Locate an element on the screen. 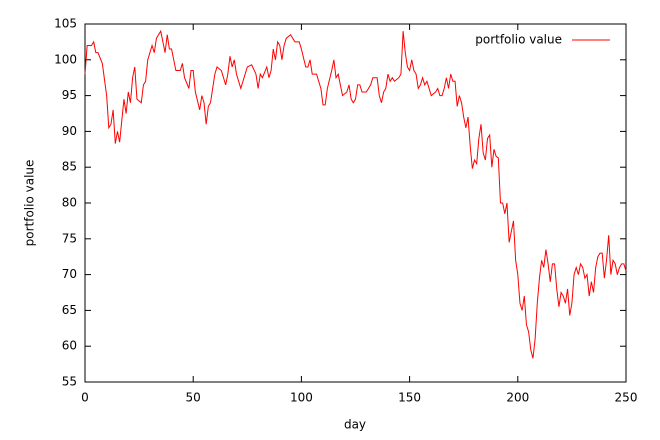  x-tick-label: 0 is located at coordinates (85, 398).